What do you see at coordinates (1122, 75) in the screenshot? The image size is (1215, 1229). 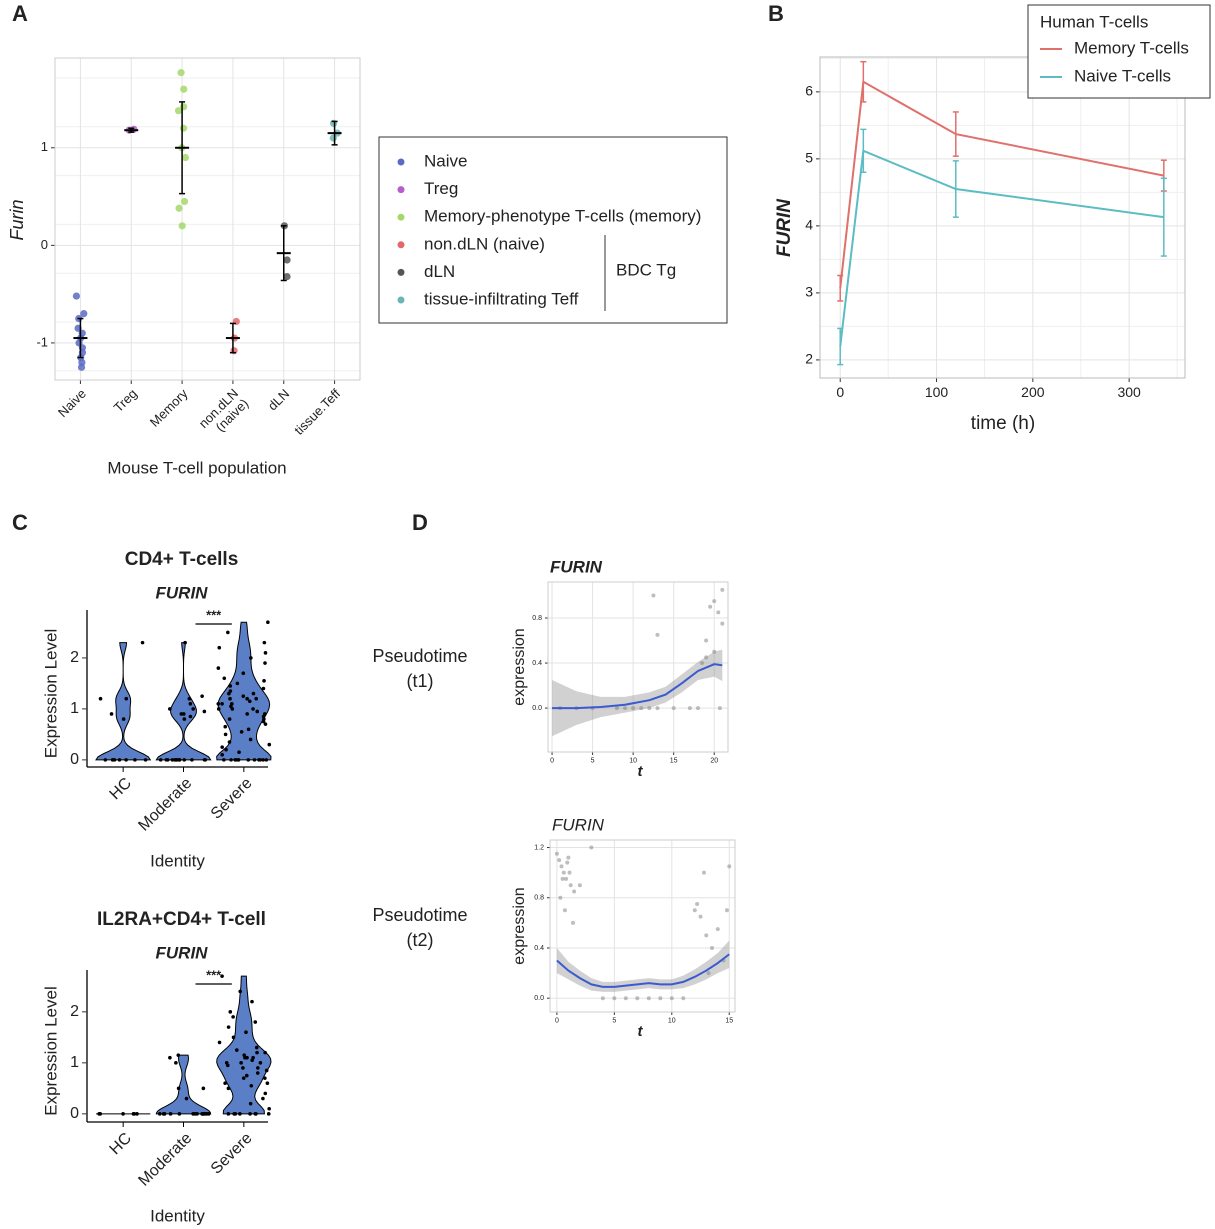 I see `legend-label: Naive T-cells` at bounding box center [1122, 75].